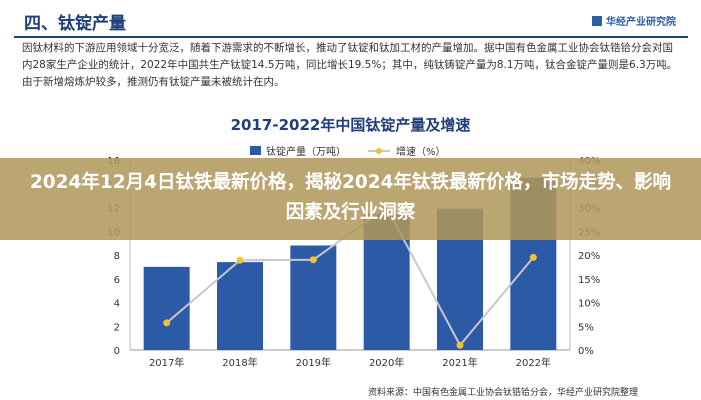 The height and width of the screenshot is (400, 701). I want to click on legend-bar-swatch, so click(255, 150).